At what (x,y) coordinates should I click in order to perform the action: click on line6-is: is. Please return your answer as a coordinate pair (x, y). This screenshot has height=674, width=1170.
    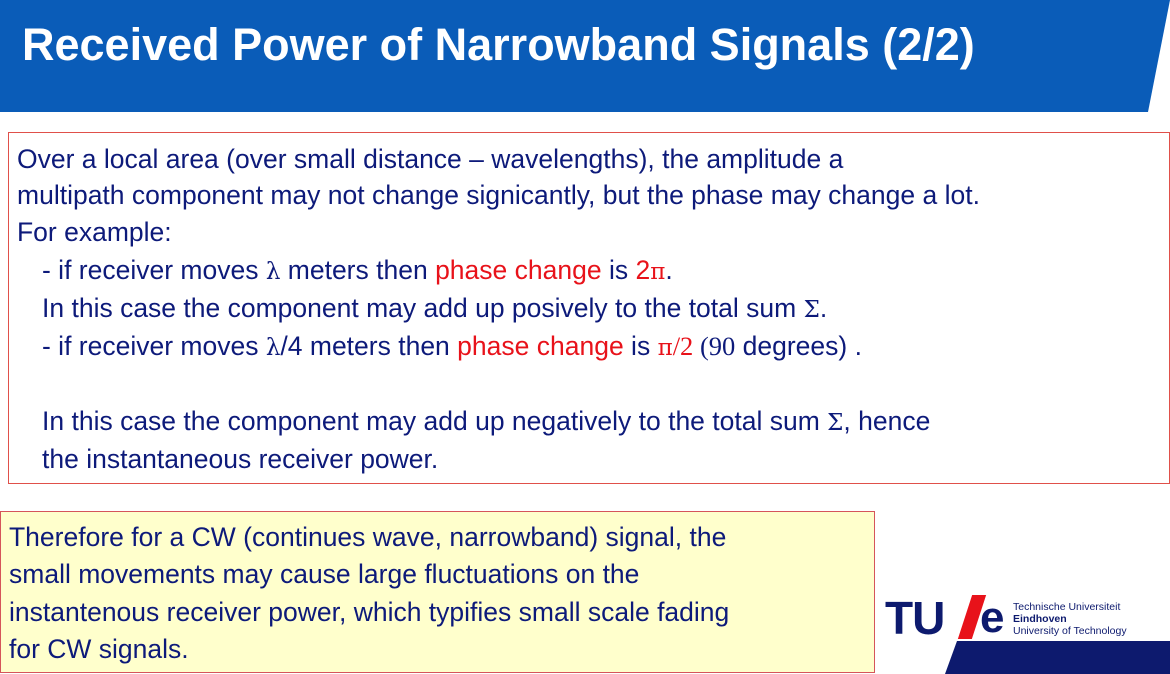
    Looking at the image, I should click on (640, 346).